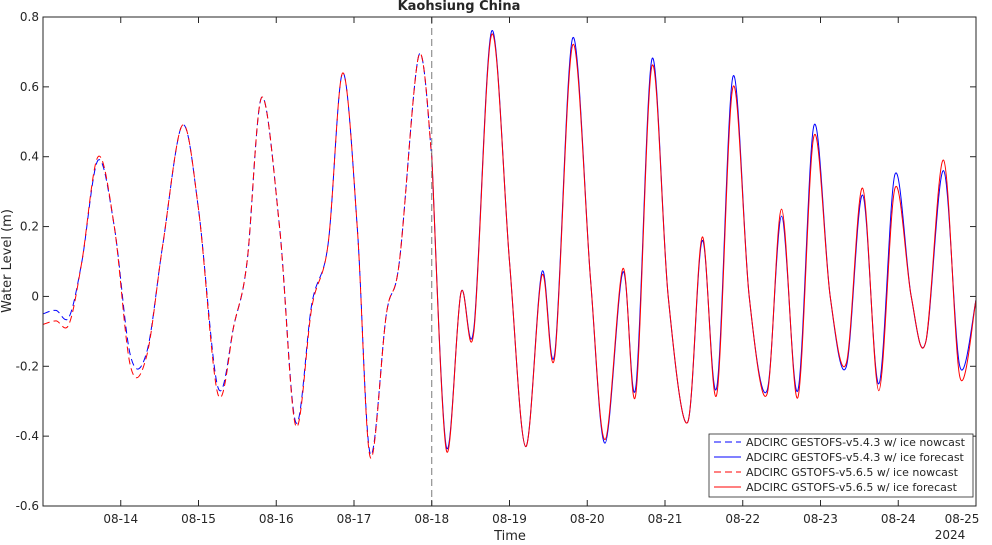 The width and height of the screenshot is (992, 545). I want to click on y-tick-label: -0.6, so click(27, 506).